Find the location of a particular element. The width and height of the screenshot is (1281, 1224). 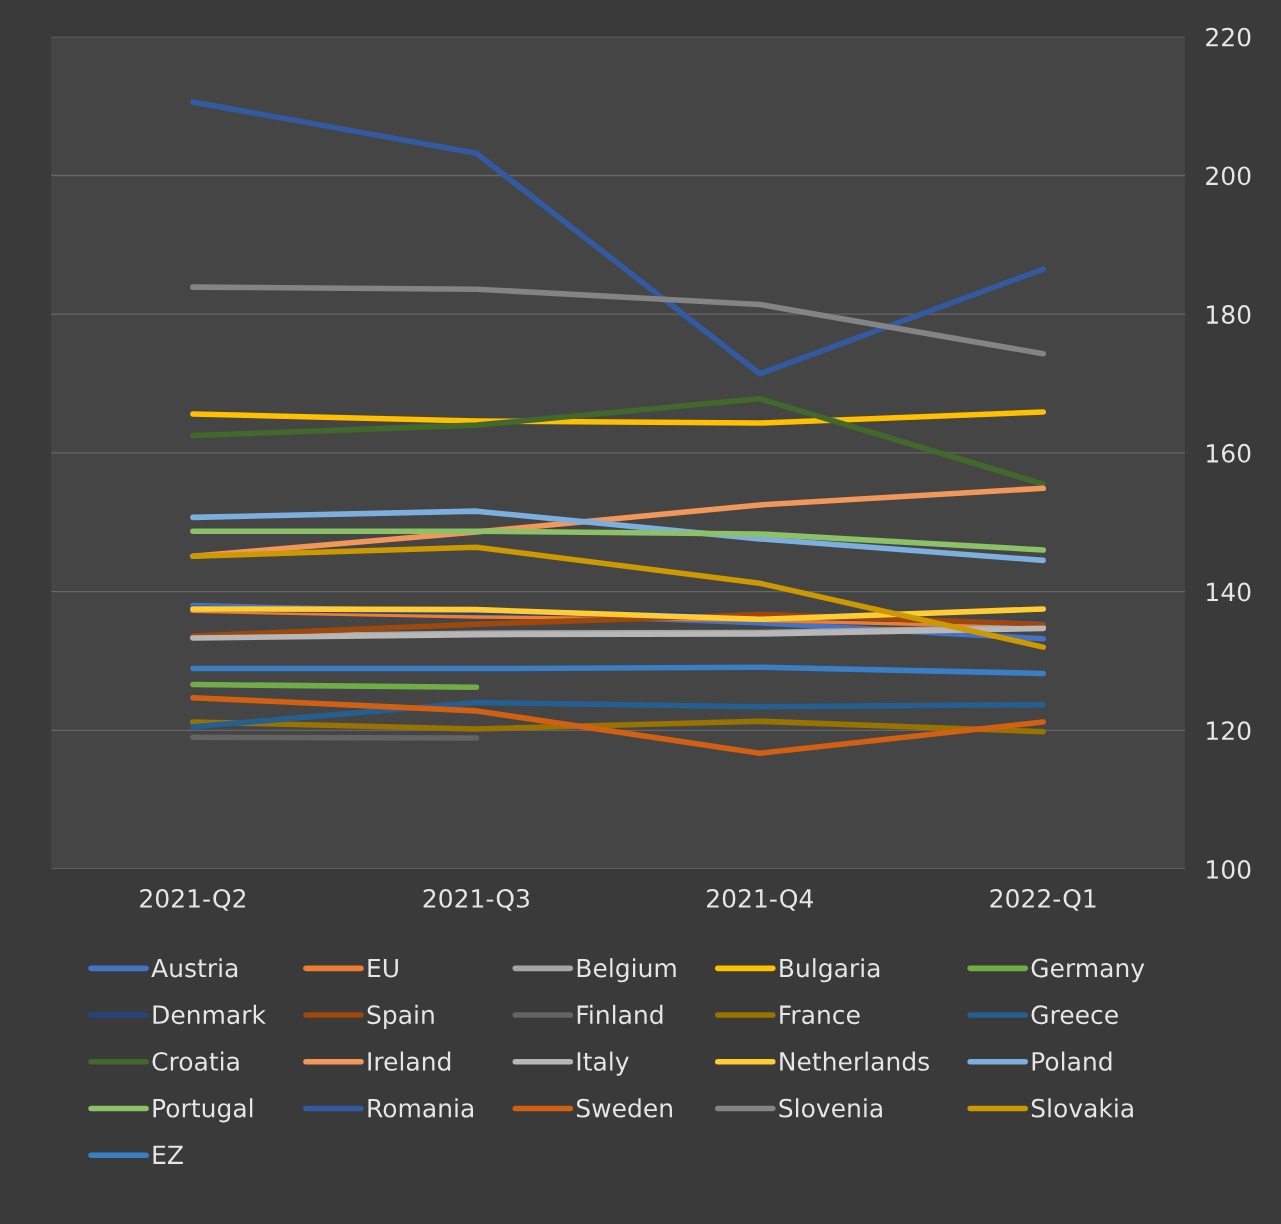

y-tick-label: 160 is located at coordinates (1229, 453).